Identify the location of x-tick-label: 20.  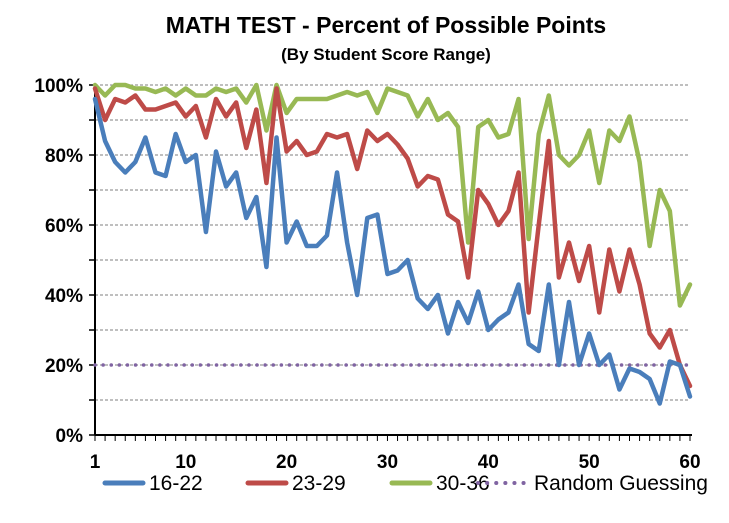
(286, 462).